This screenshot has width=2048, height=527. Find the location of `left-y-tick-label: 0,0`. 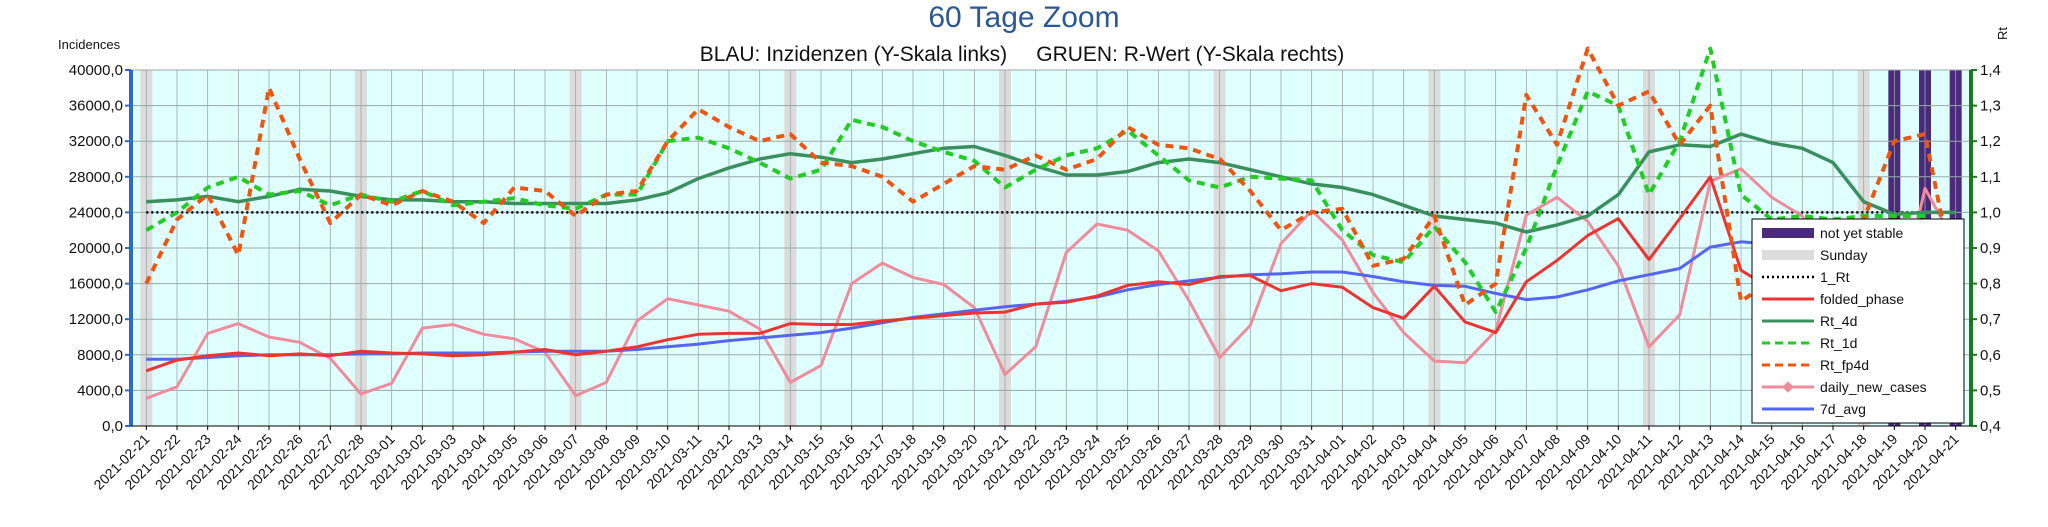

left-y-tick-label: 0,0 is located at coordinates (112, 426).